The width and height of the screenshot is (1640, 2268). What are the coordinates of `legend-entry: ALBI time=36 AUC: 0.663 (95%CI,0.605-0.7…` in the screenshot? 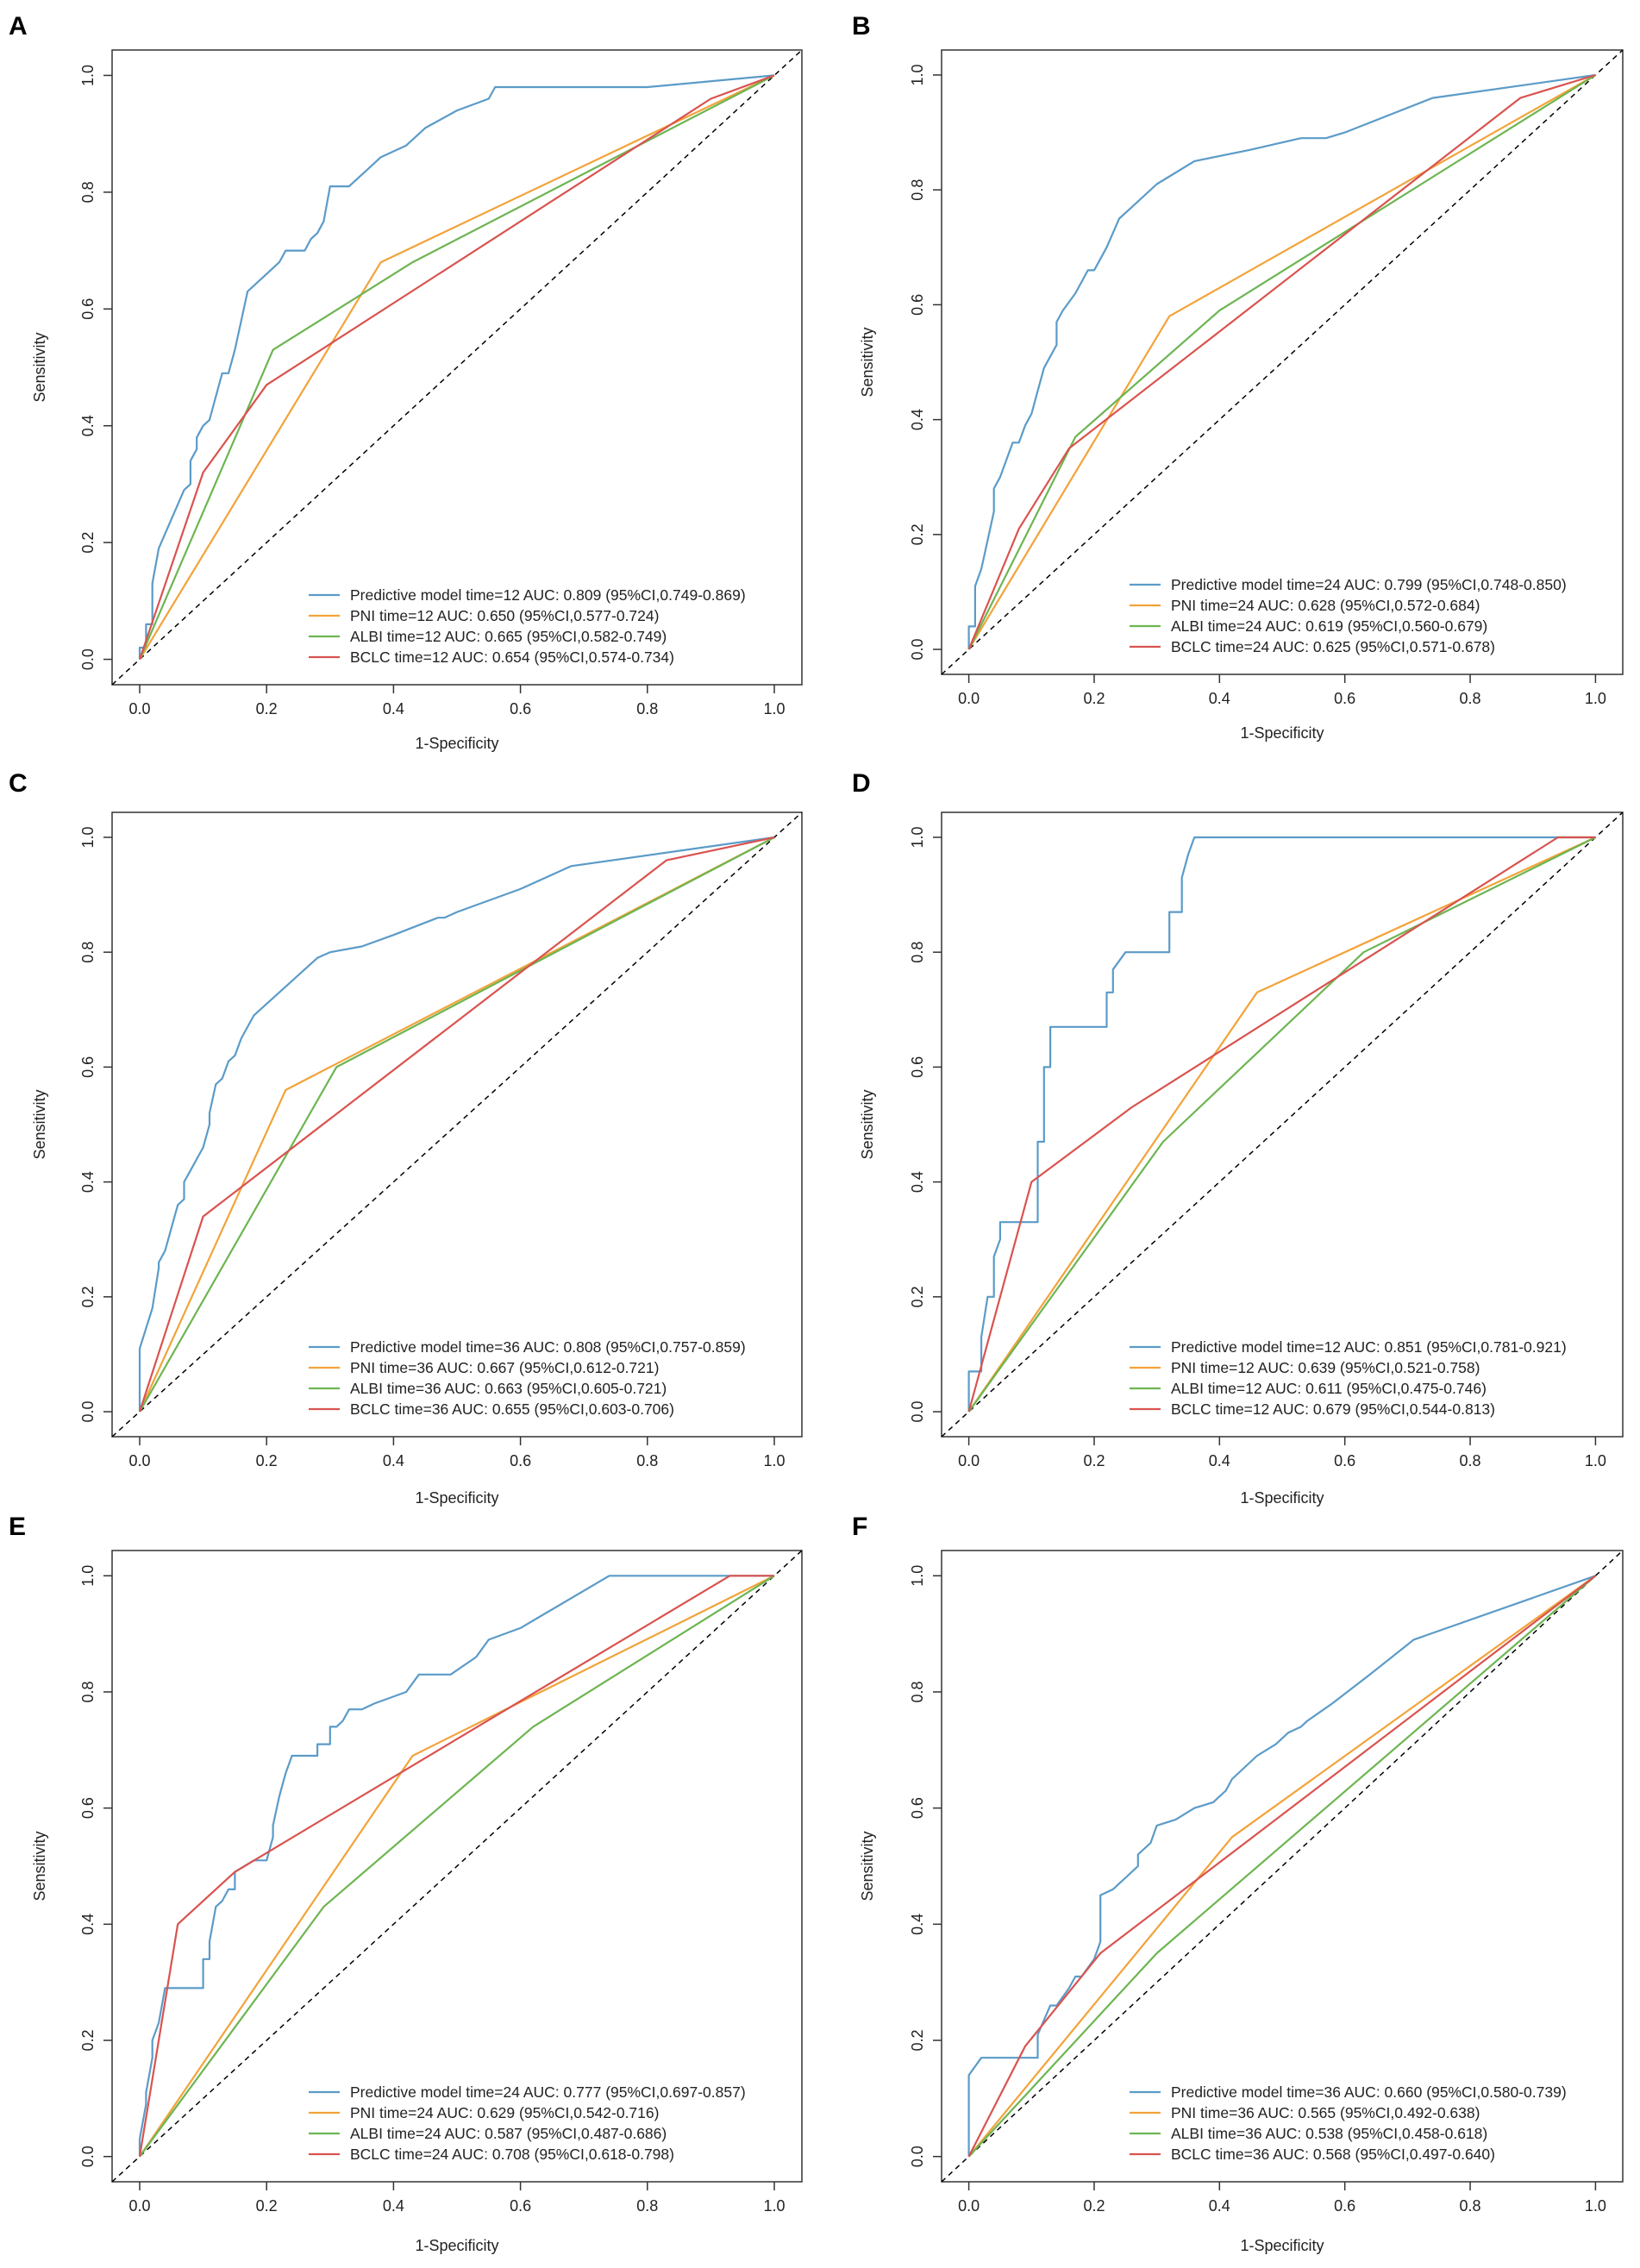 It's located at (508, 1389).